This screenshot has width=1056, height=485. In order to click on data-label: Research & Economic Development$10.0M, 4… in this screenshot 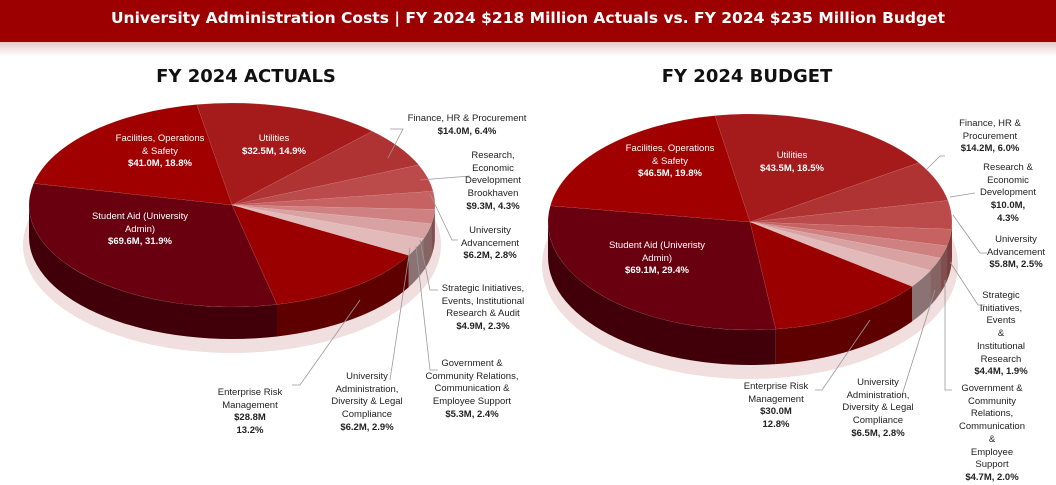, I will do `click(1008, 194)`.